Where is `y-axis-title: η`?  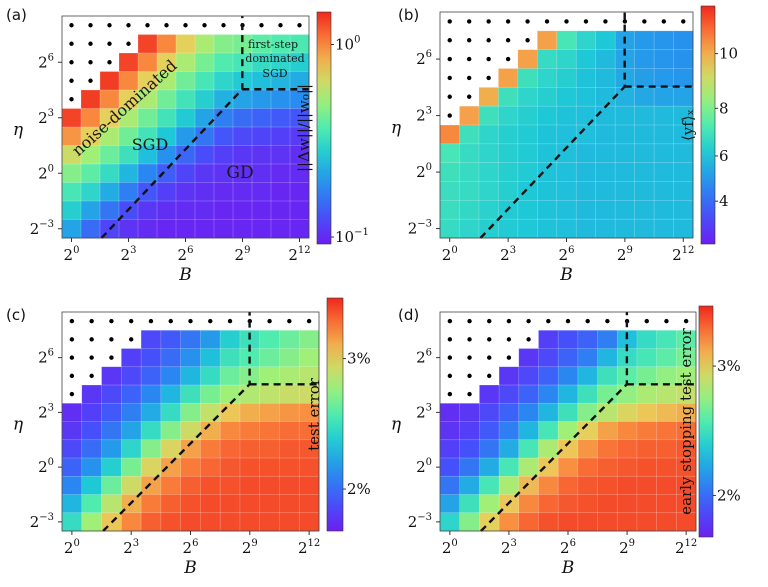
y-axis-title: η is located at coordinates (18, 425).